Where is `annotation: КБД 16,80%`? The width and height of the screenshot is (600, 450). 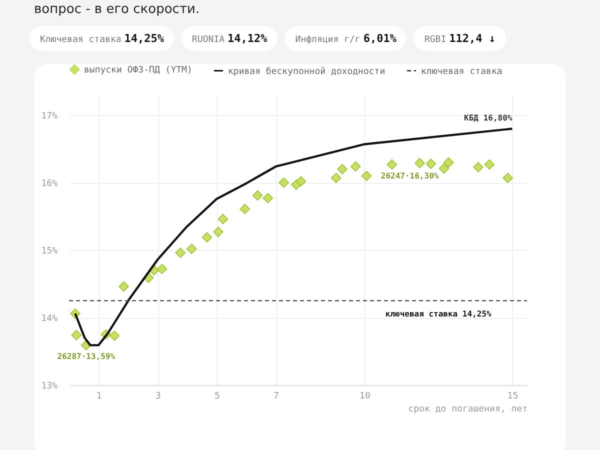 annotation: КБД 16,80% is located at coordinates (488, 118).